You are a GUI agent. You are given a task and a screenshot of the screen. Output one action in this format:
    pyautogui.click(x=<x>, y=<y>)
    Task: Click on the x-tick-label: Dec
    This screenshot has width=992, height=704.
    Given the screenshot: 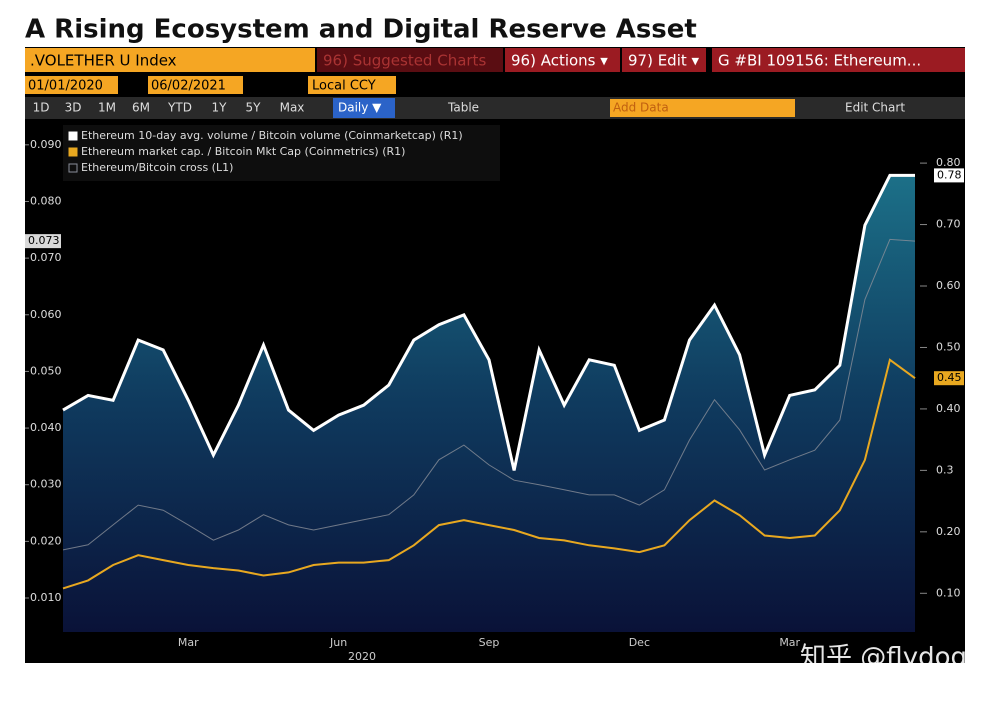 What is the action you would take?
    pyautogui.click(x=639, y=642)
    